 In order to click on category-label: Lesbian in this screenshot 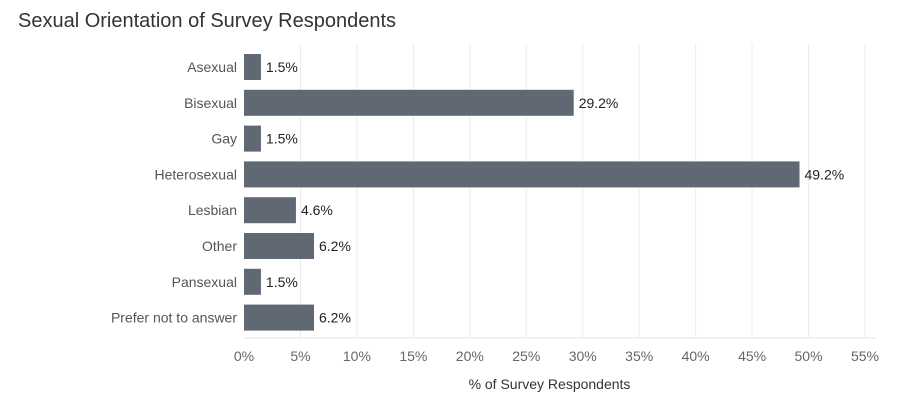, I will do `click(212, 210)`.